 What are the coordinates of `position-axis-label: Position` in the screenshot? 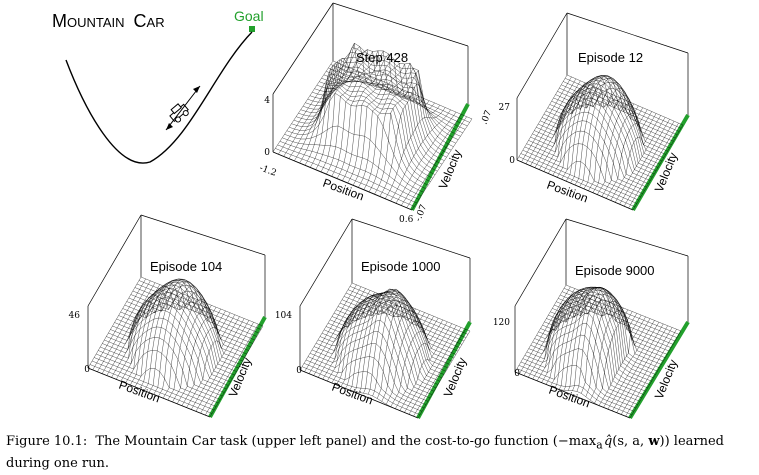 It's located at (343, 190).